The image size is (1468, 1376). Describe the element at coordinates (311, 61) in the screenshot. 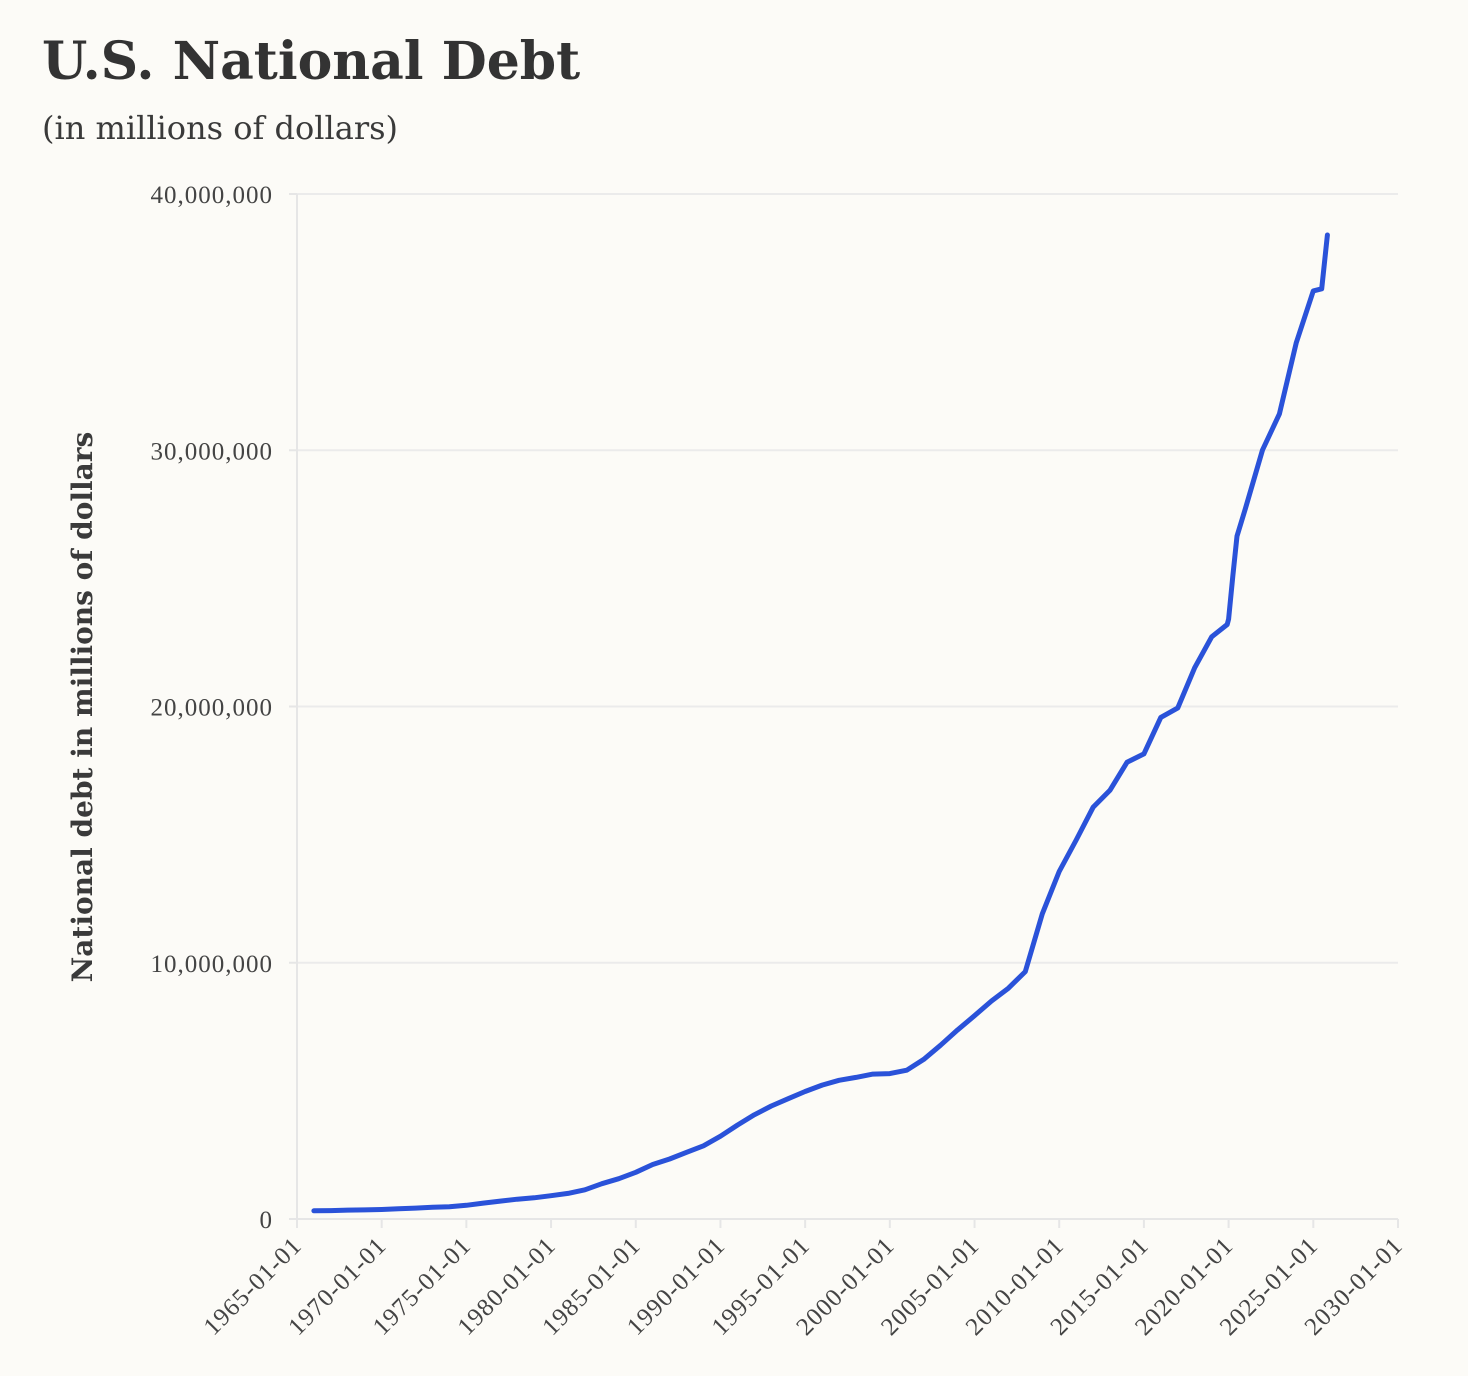

I see `chart-title: U.S. National Debt` at that location.